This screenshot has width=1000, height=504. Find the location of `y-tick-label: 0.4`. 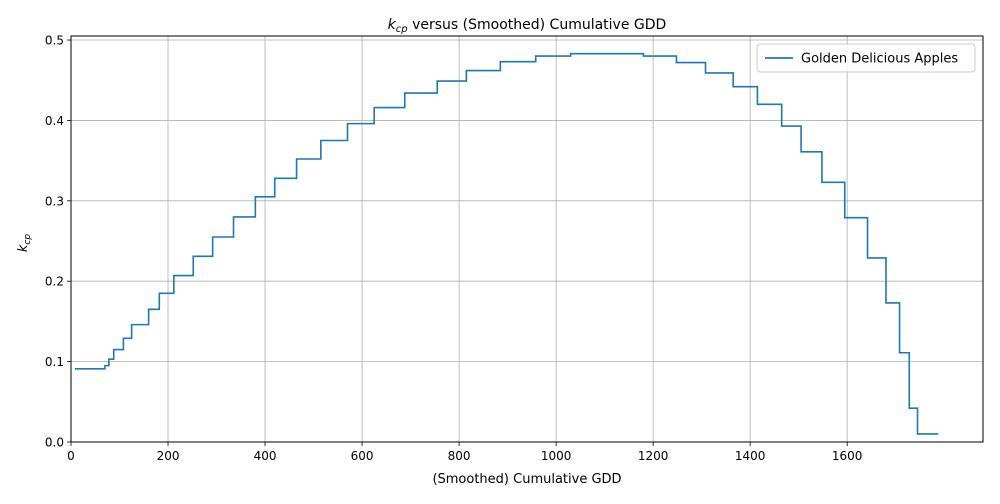

y-tick-label: 0.4 is located at coordinates (54, 121).